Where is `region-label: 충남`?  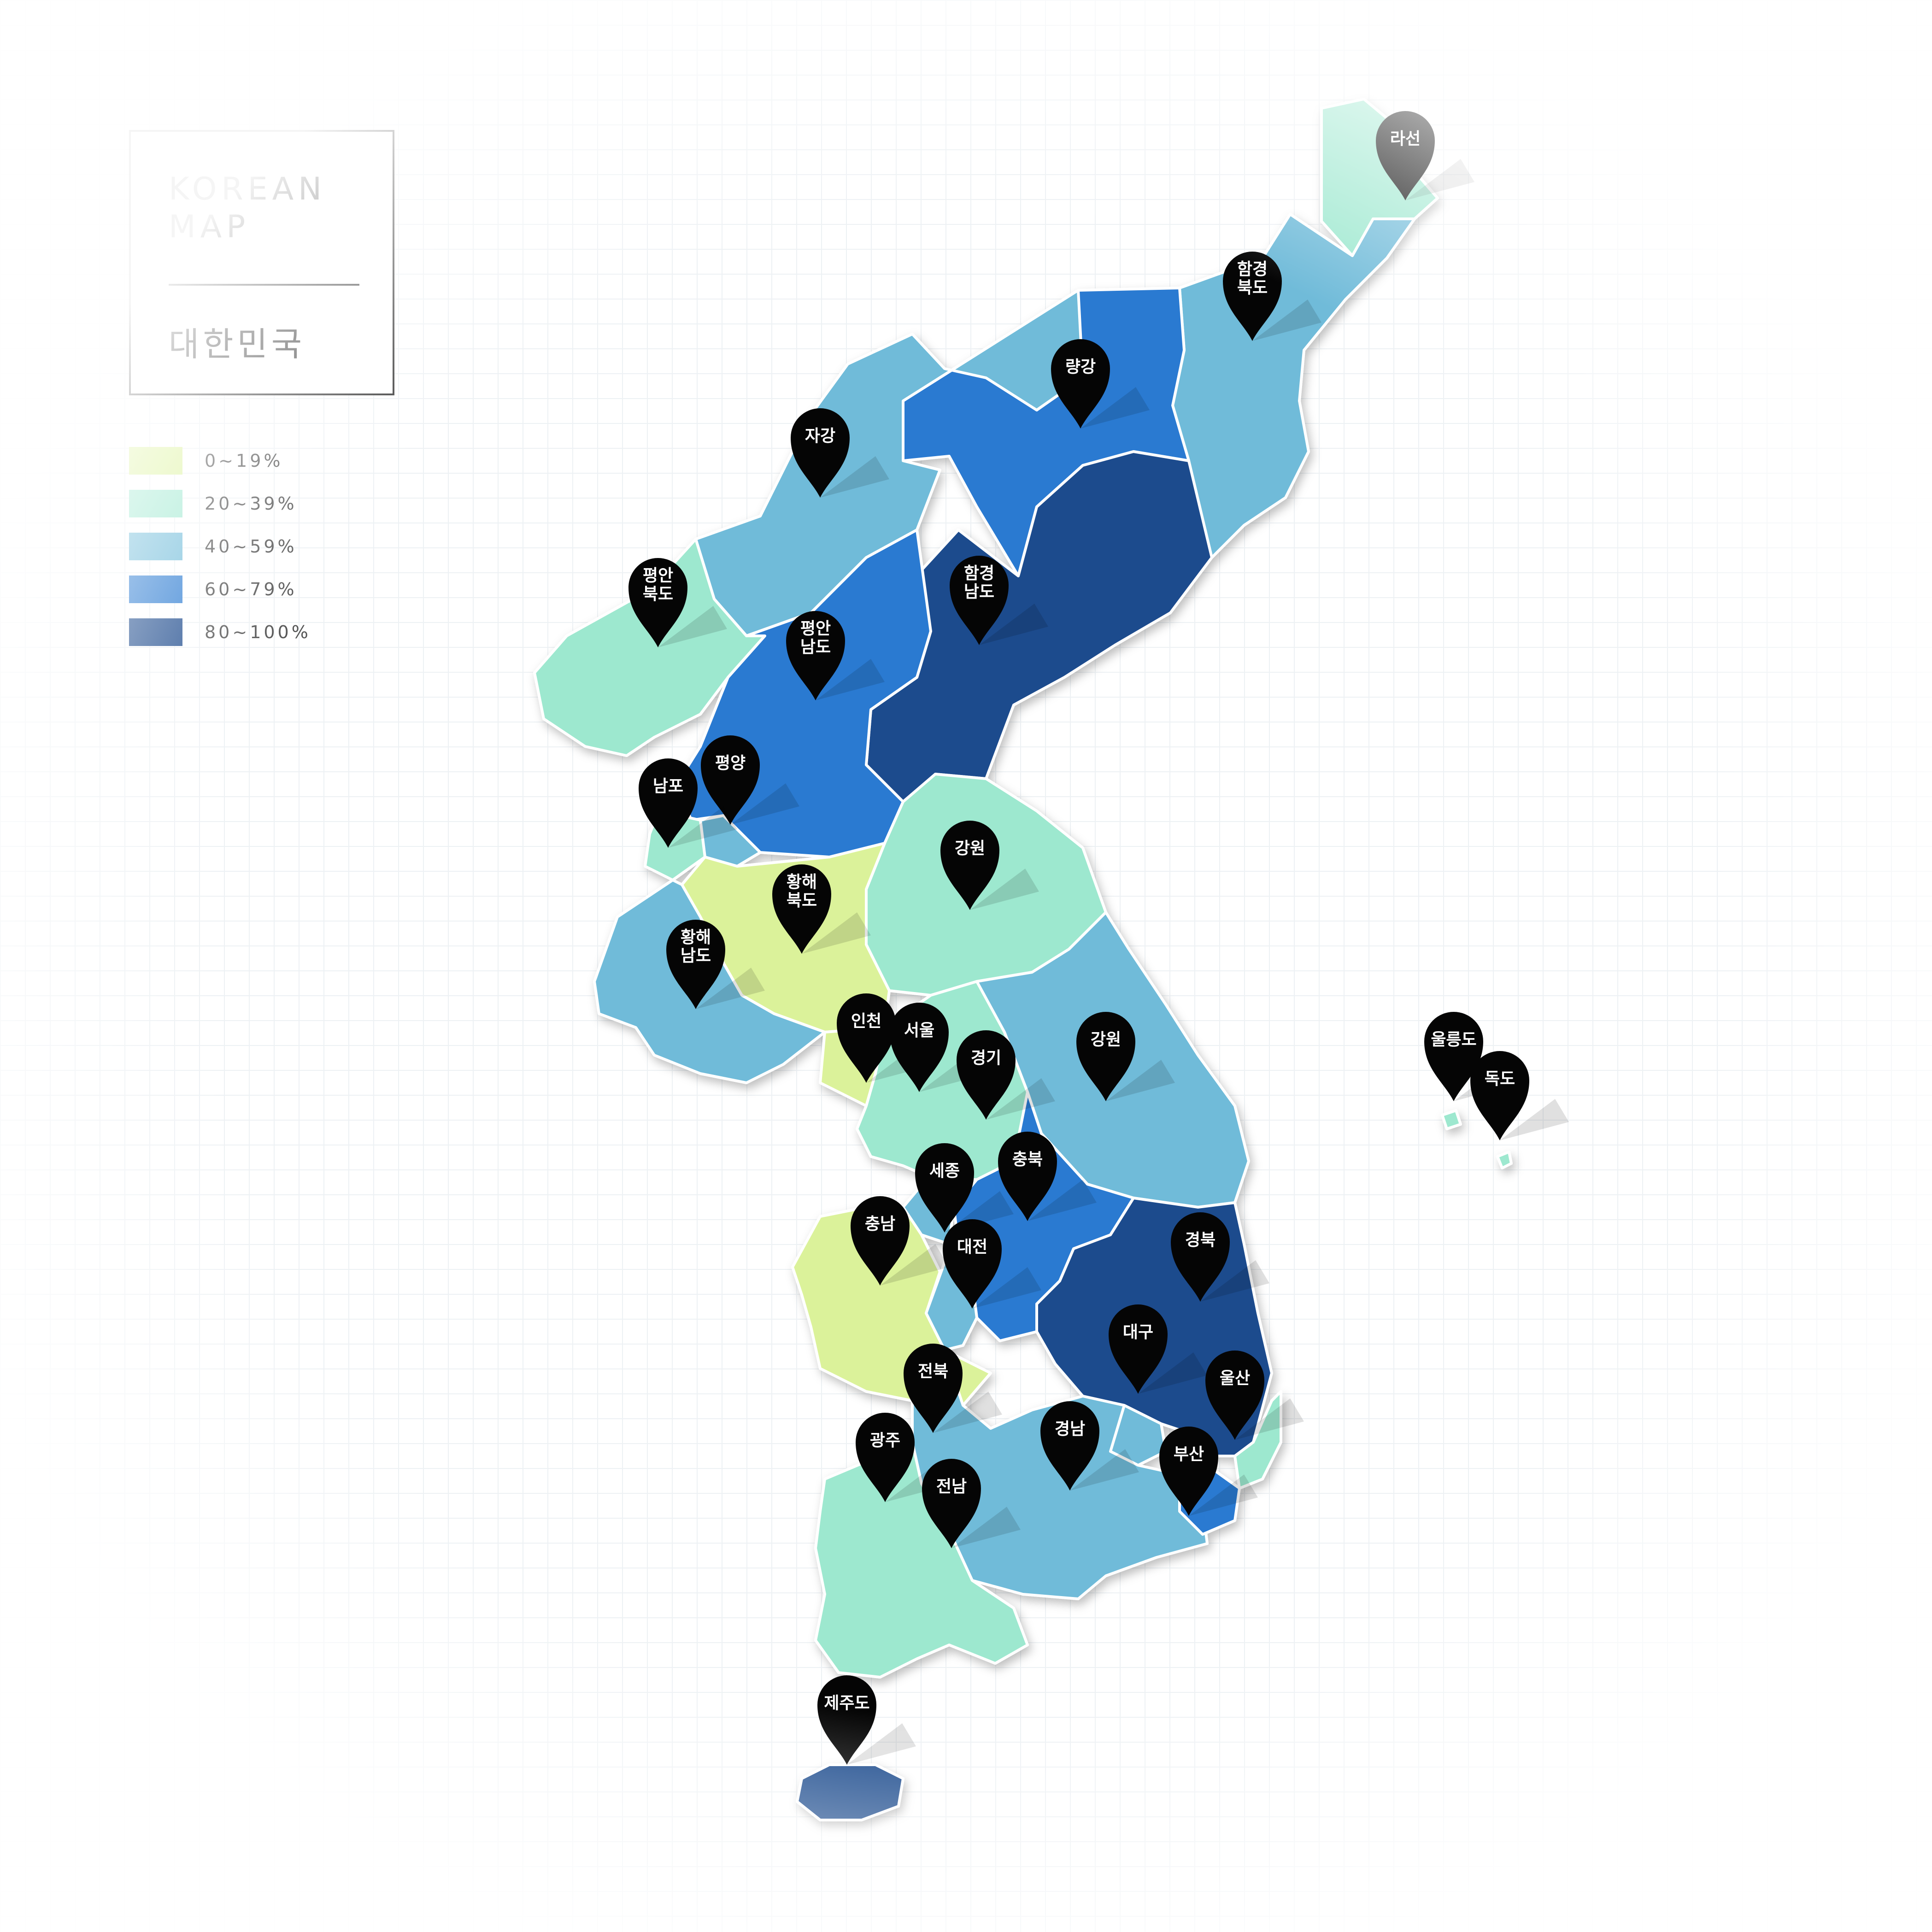 region-label: 충남 is located at coordinates (880, 1224).